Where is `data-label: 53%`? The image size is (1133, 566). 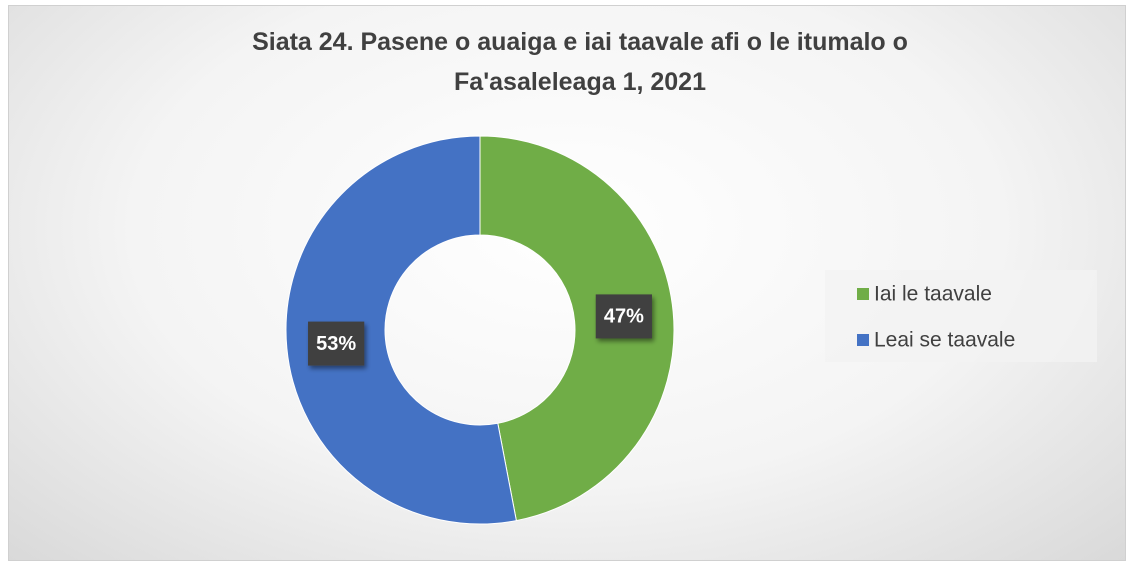 data-label: 53% is located at coordinates (336, 344).